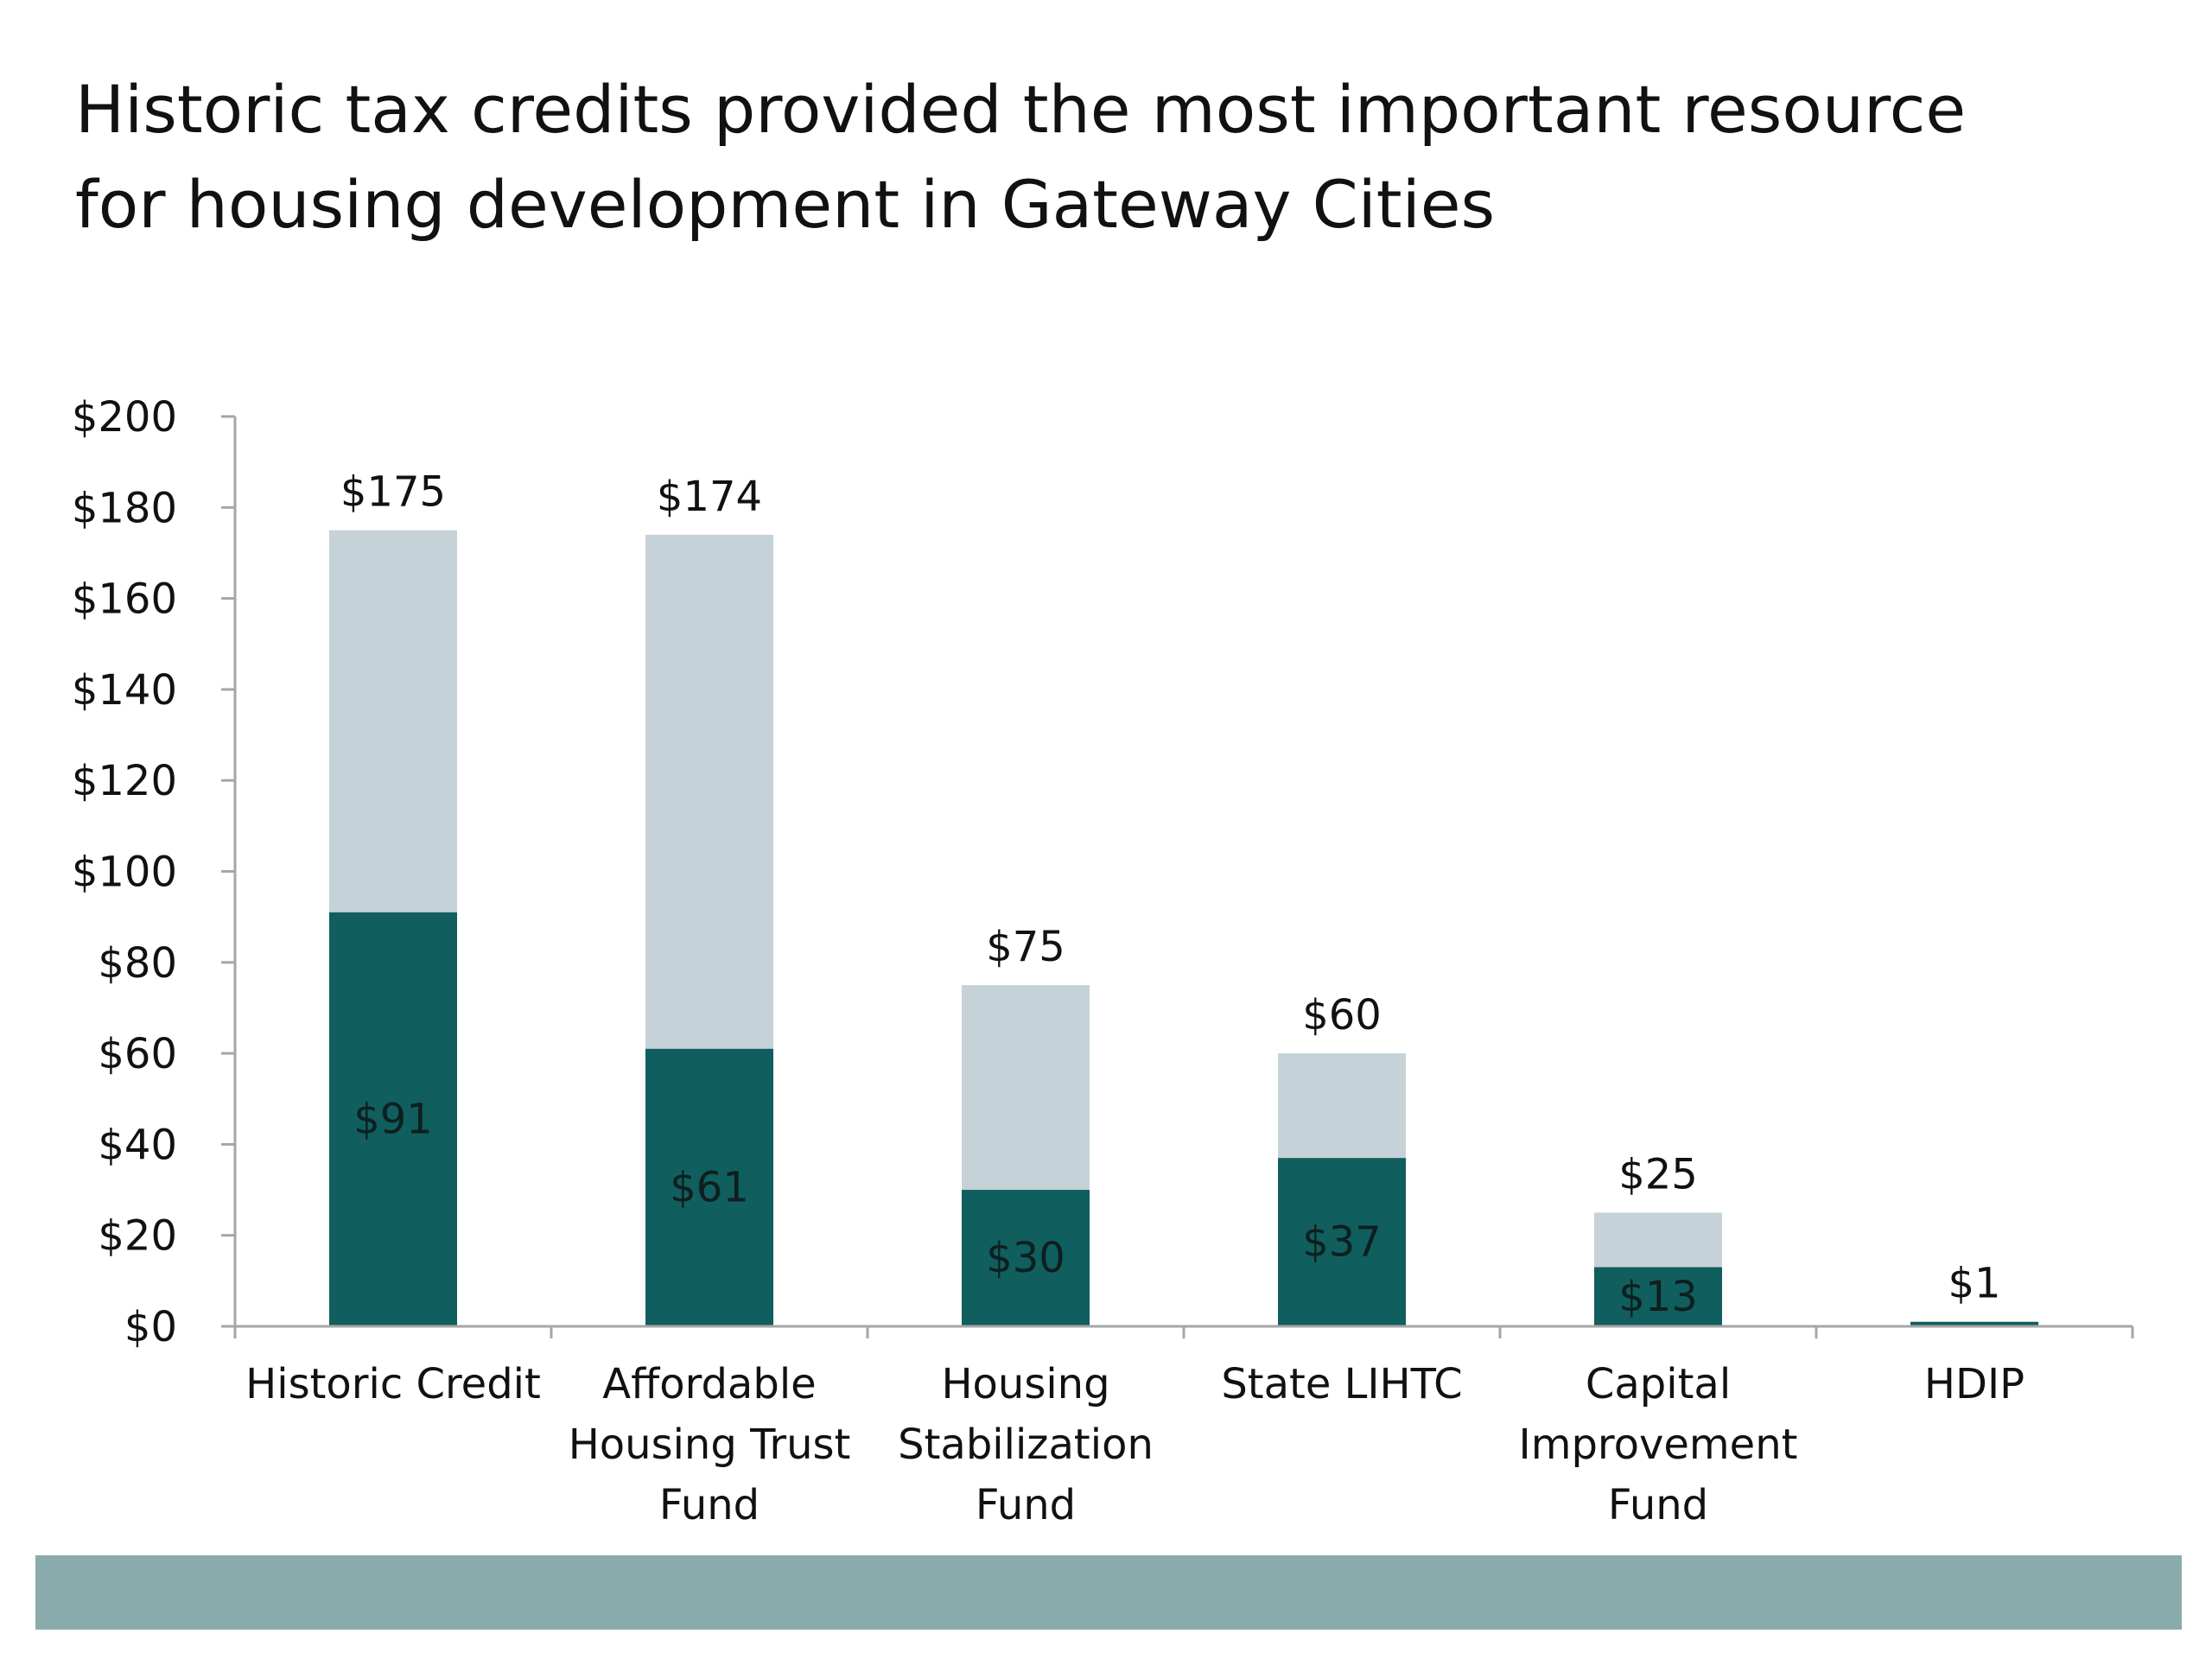  I want to click on base-value-label: $13, so click(1658, 1297).